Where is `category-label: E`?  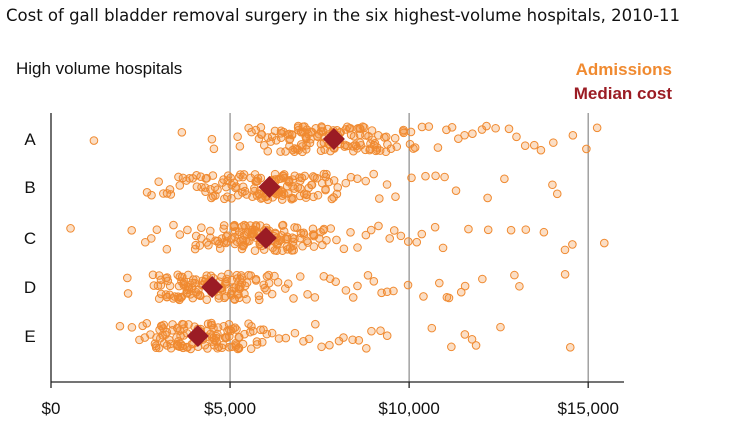 category-label: E is located at coordinates (29, 336).